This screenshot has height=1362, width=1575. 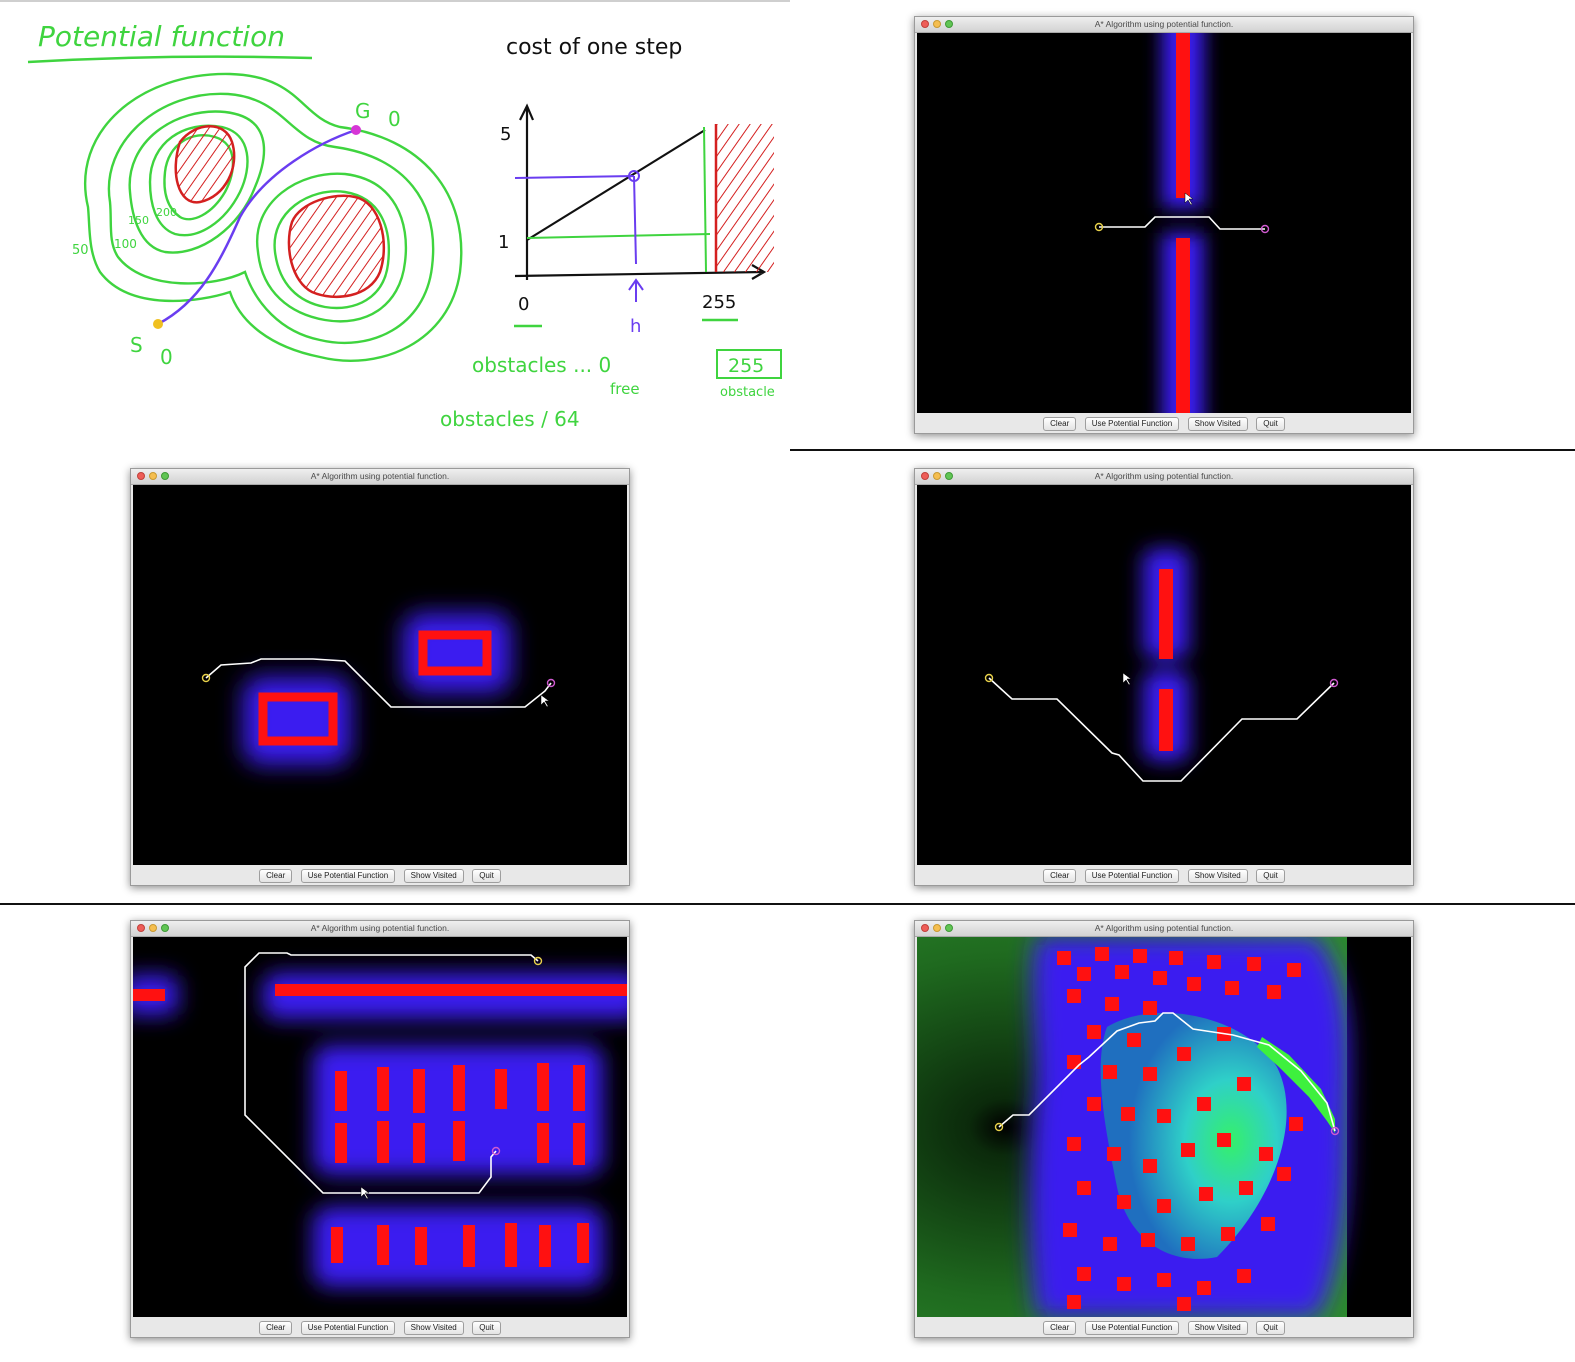 What do you see at coordinates (510, 419) in the screenshot?
I see `note-divide: obstacles / 64` at bounding box center [510, 419].